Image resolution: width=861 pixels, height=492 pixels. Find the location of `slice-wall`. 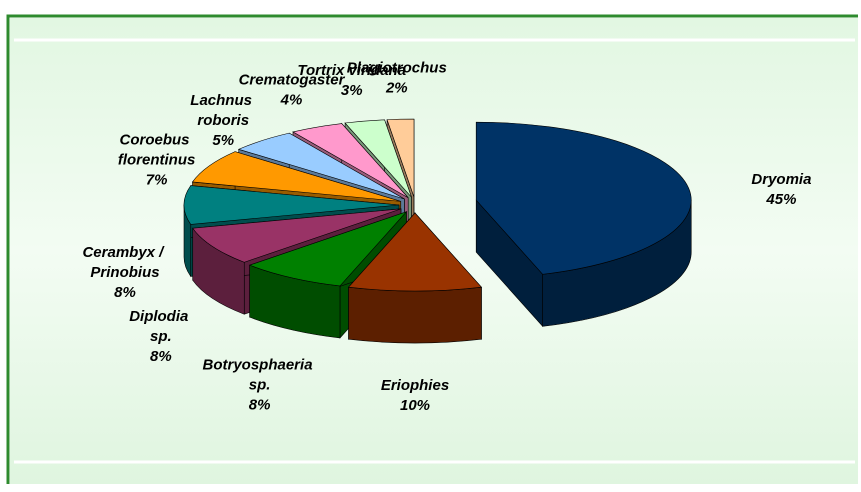

slice-wall is located at coordinates (415, 315).